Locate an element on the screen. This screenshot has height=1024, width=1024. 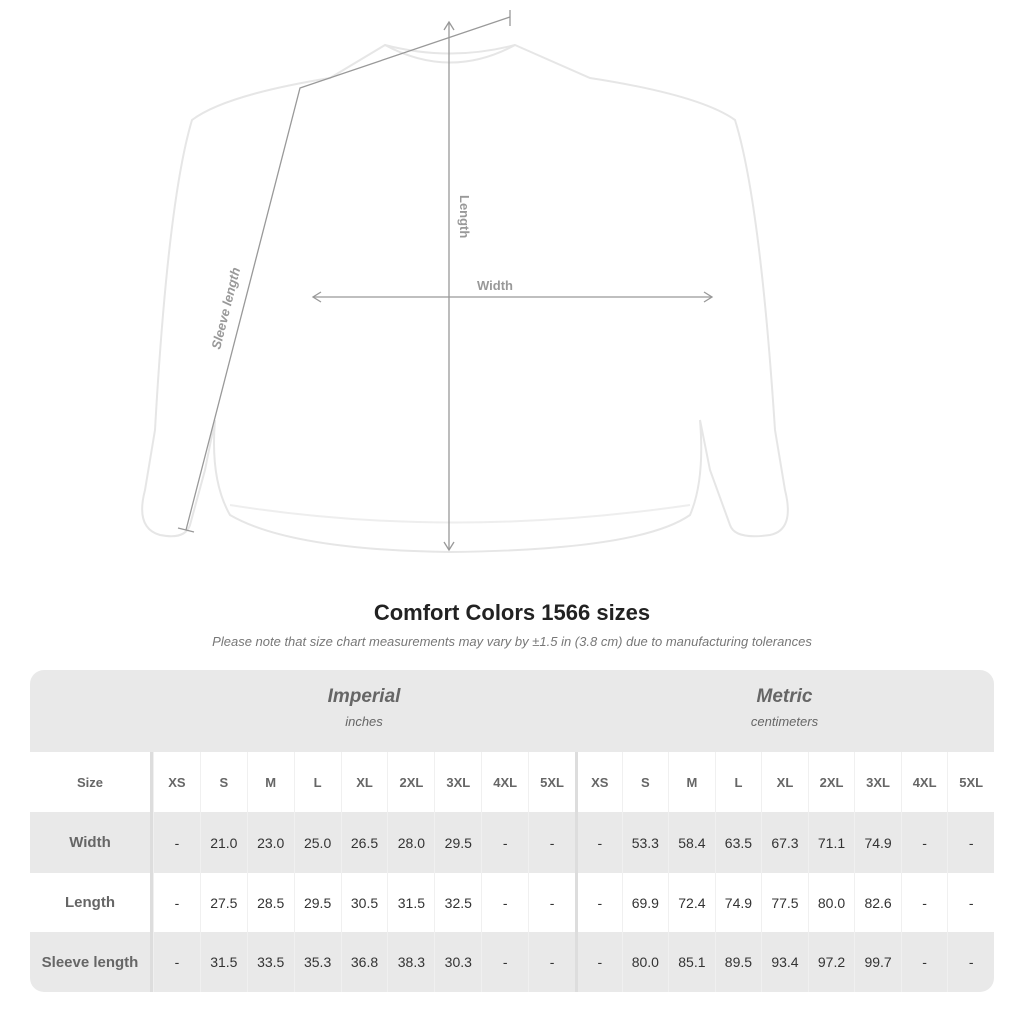
length-label: Length is located at coordinates (464, 216).